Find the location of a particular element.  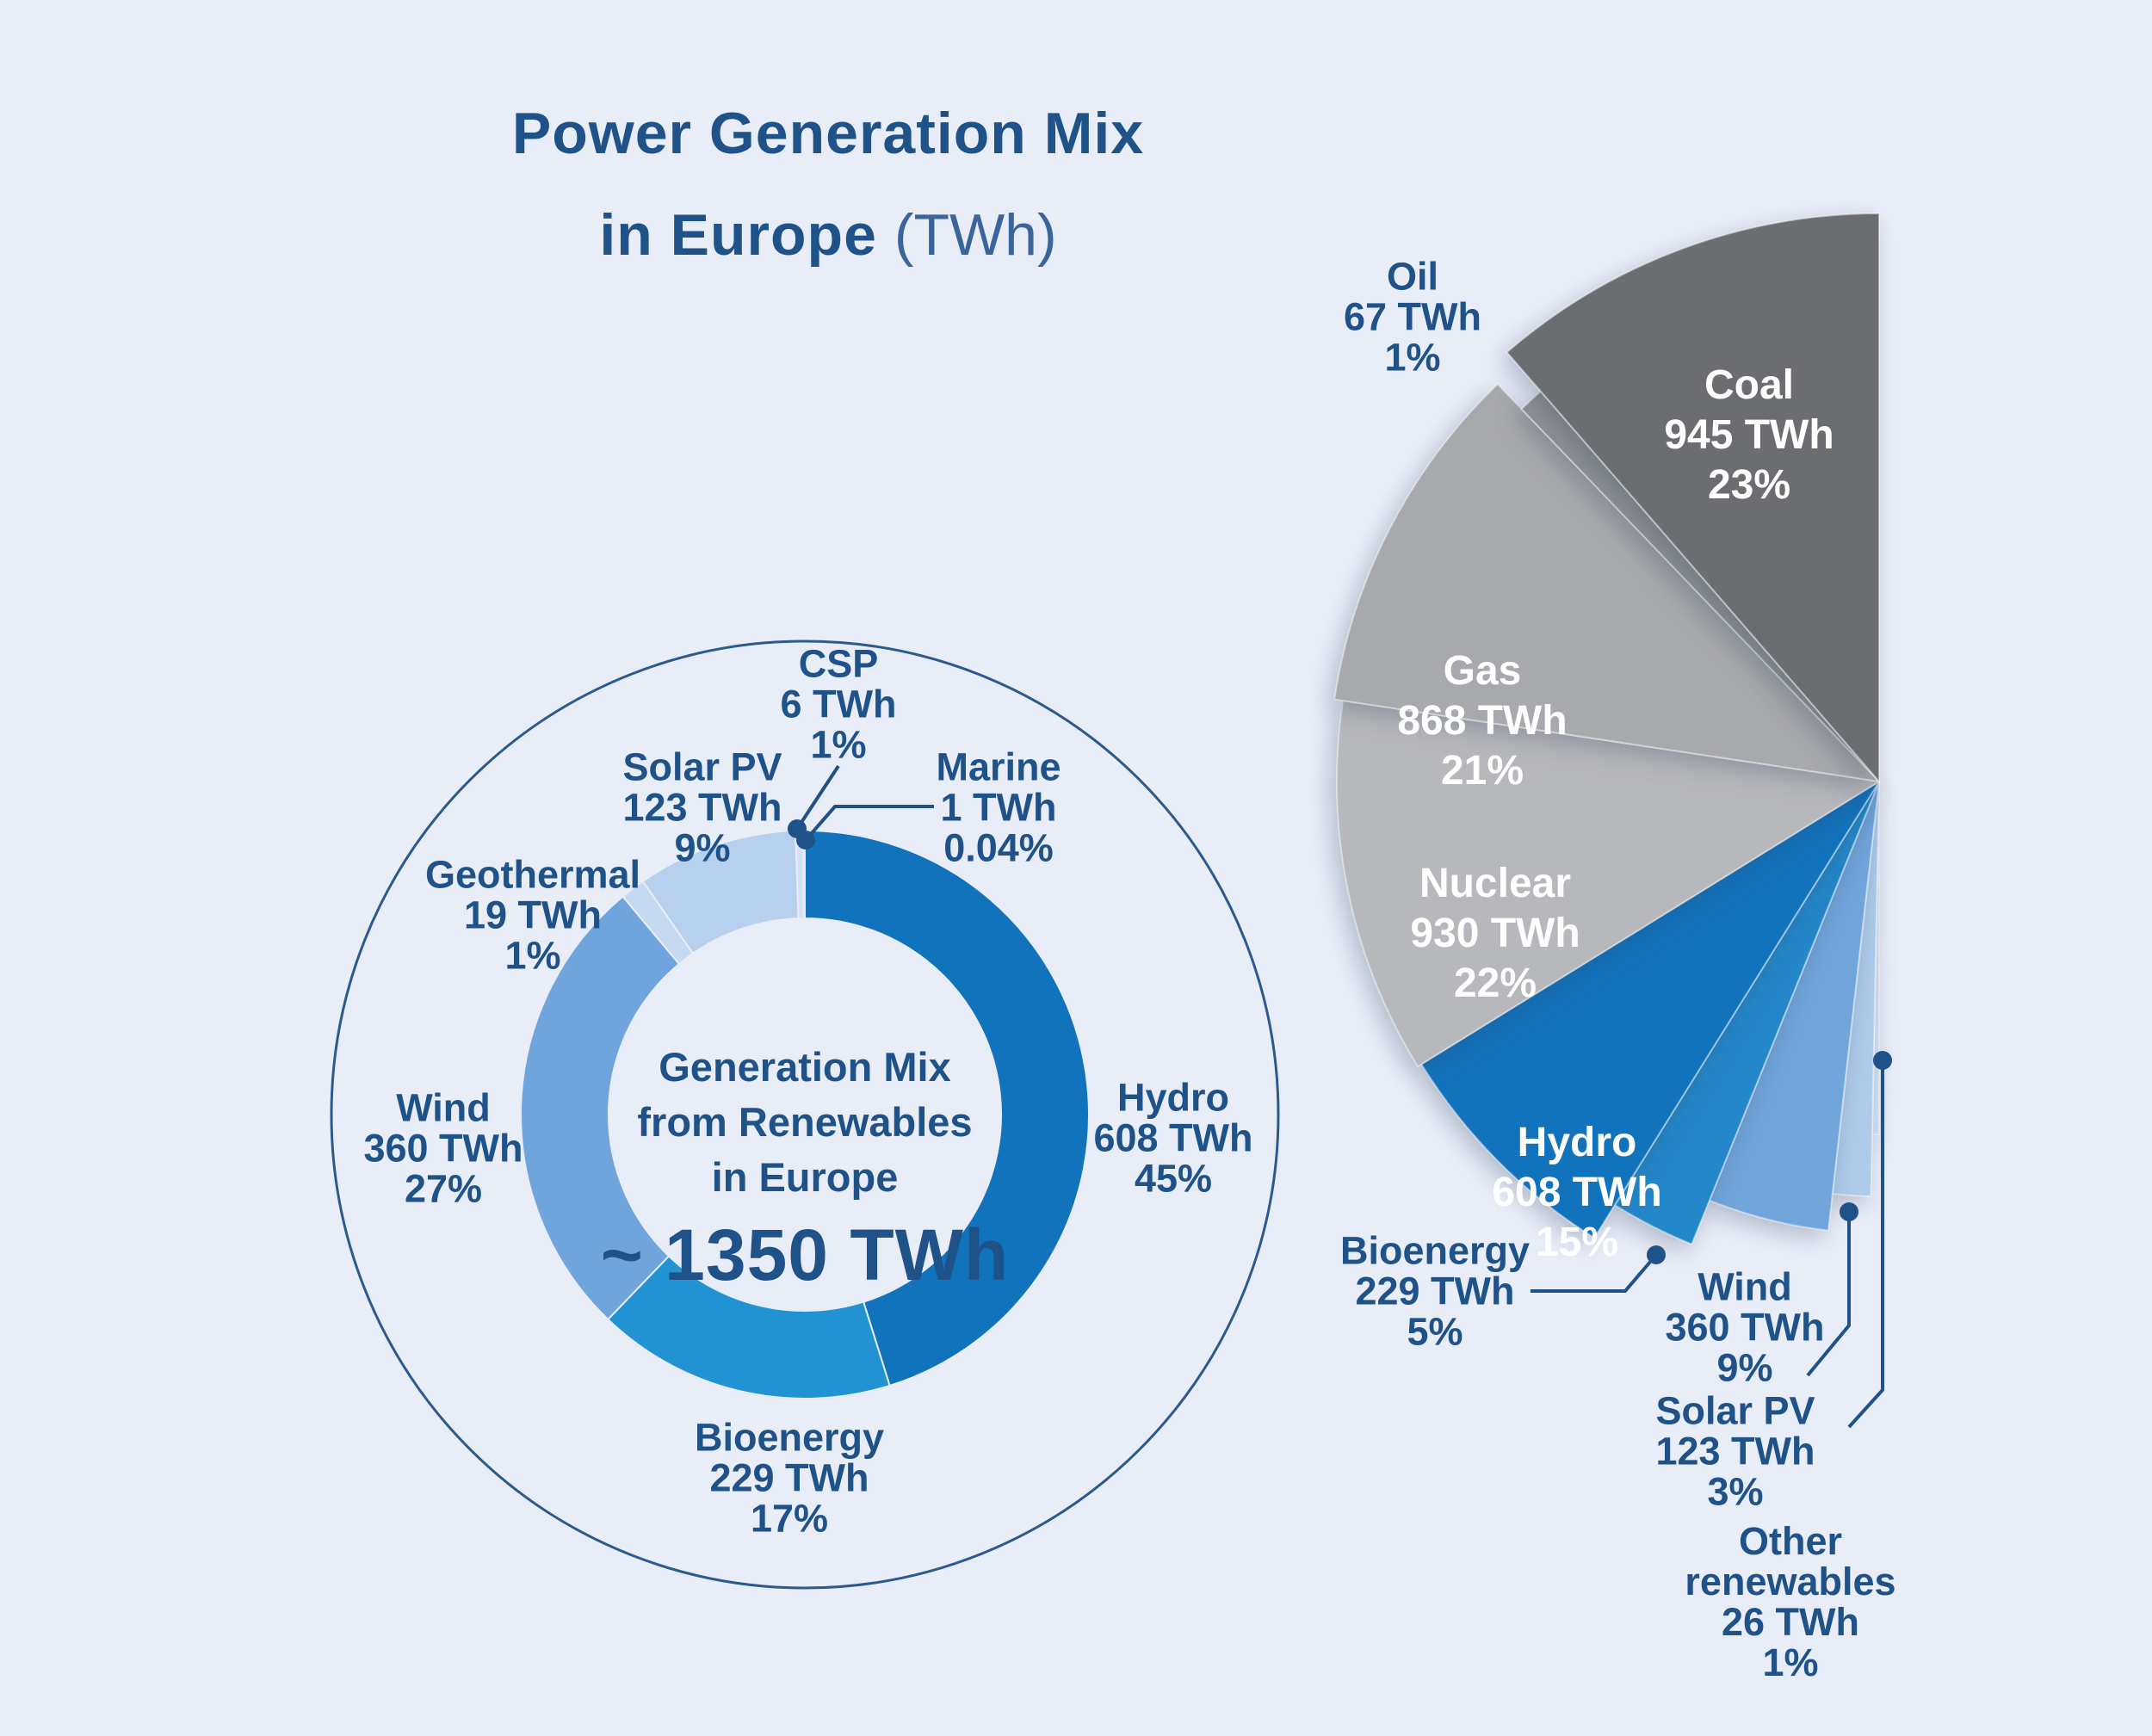

pie-slice-oil is located at coordinates (1700, 586).